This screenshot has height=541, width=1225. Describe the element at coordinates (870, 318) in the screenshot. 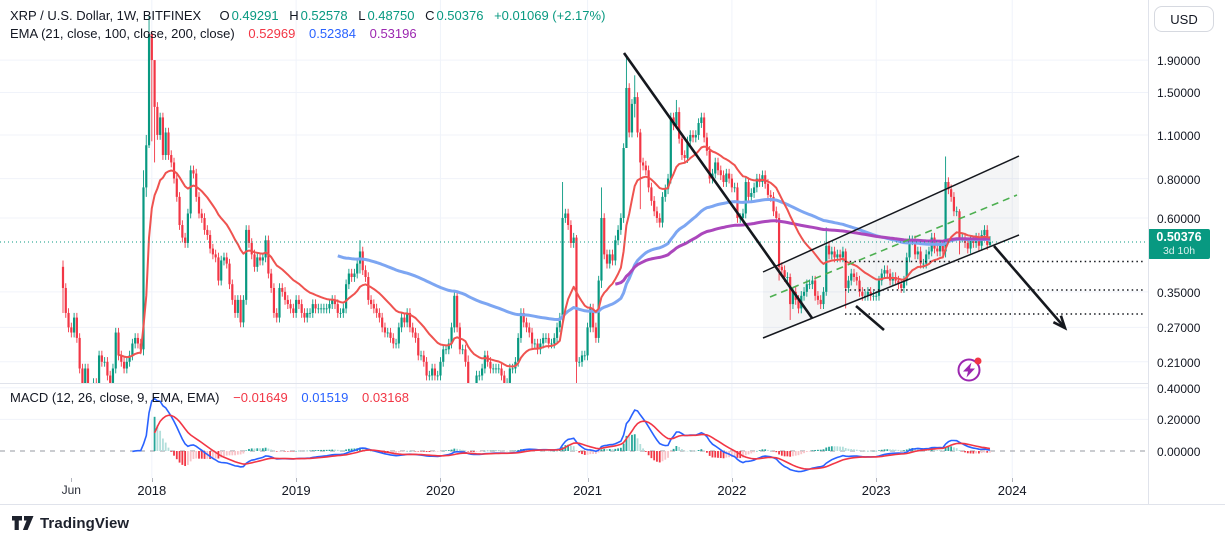

I see `breakdown-segment` at that location.